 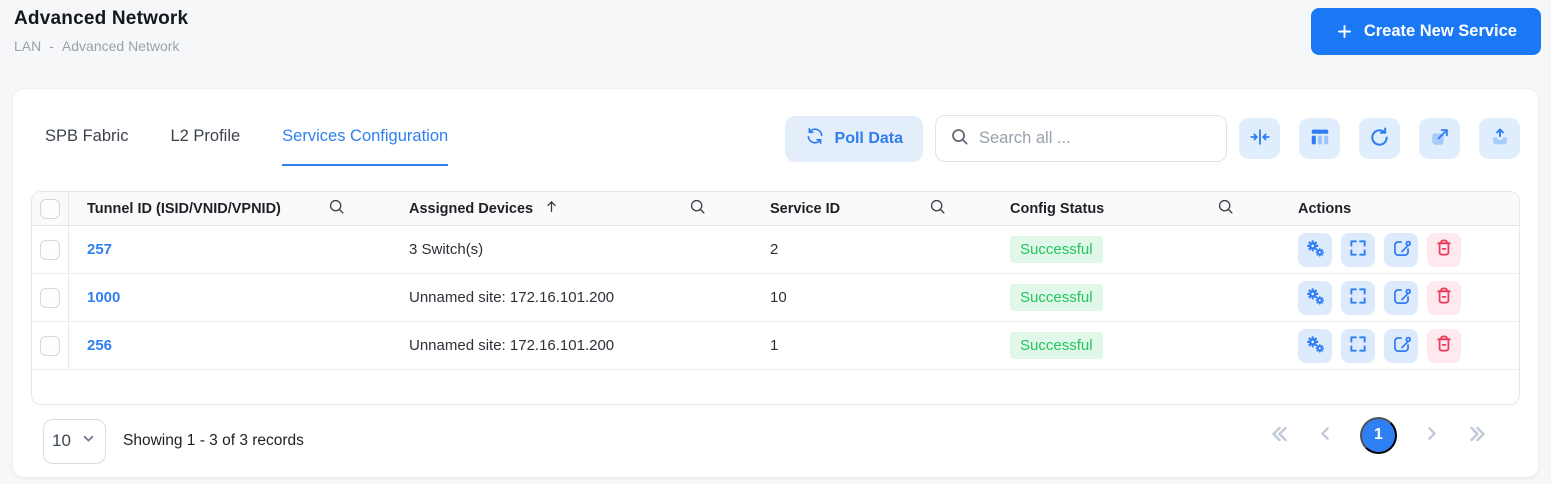 I want to click on header-checkbox-cell, so click(x=50, y=208).